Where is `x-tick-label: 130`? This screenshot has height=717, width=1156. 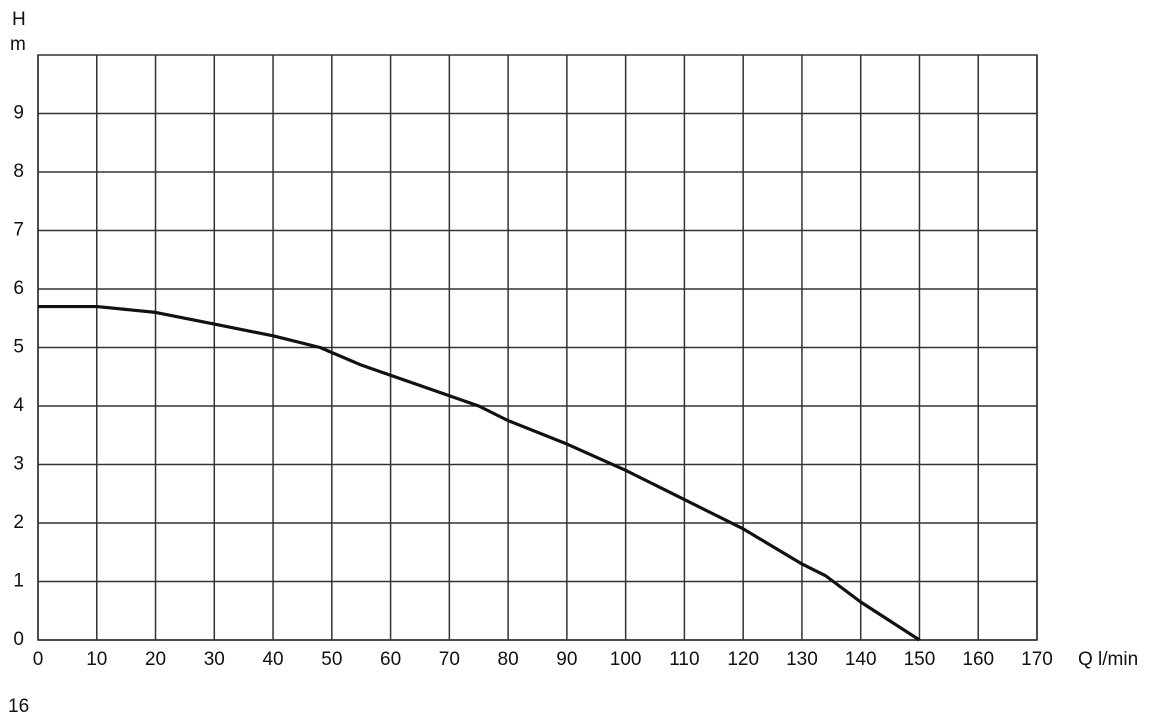 x-tick-label: 130 is located at coordinates (802, 659).